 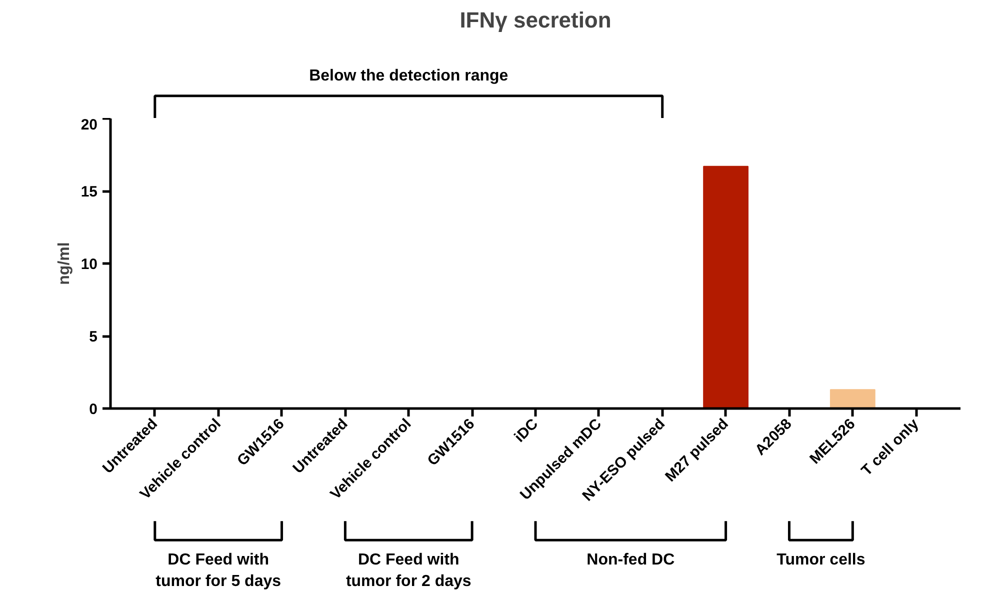 What do you see at coordinates (89, 264) in the screenshot?
I see `y-tick-label: 10` at bounding box center [89, 264].